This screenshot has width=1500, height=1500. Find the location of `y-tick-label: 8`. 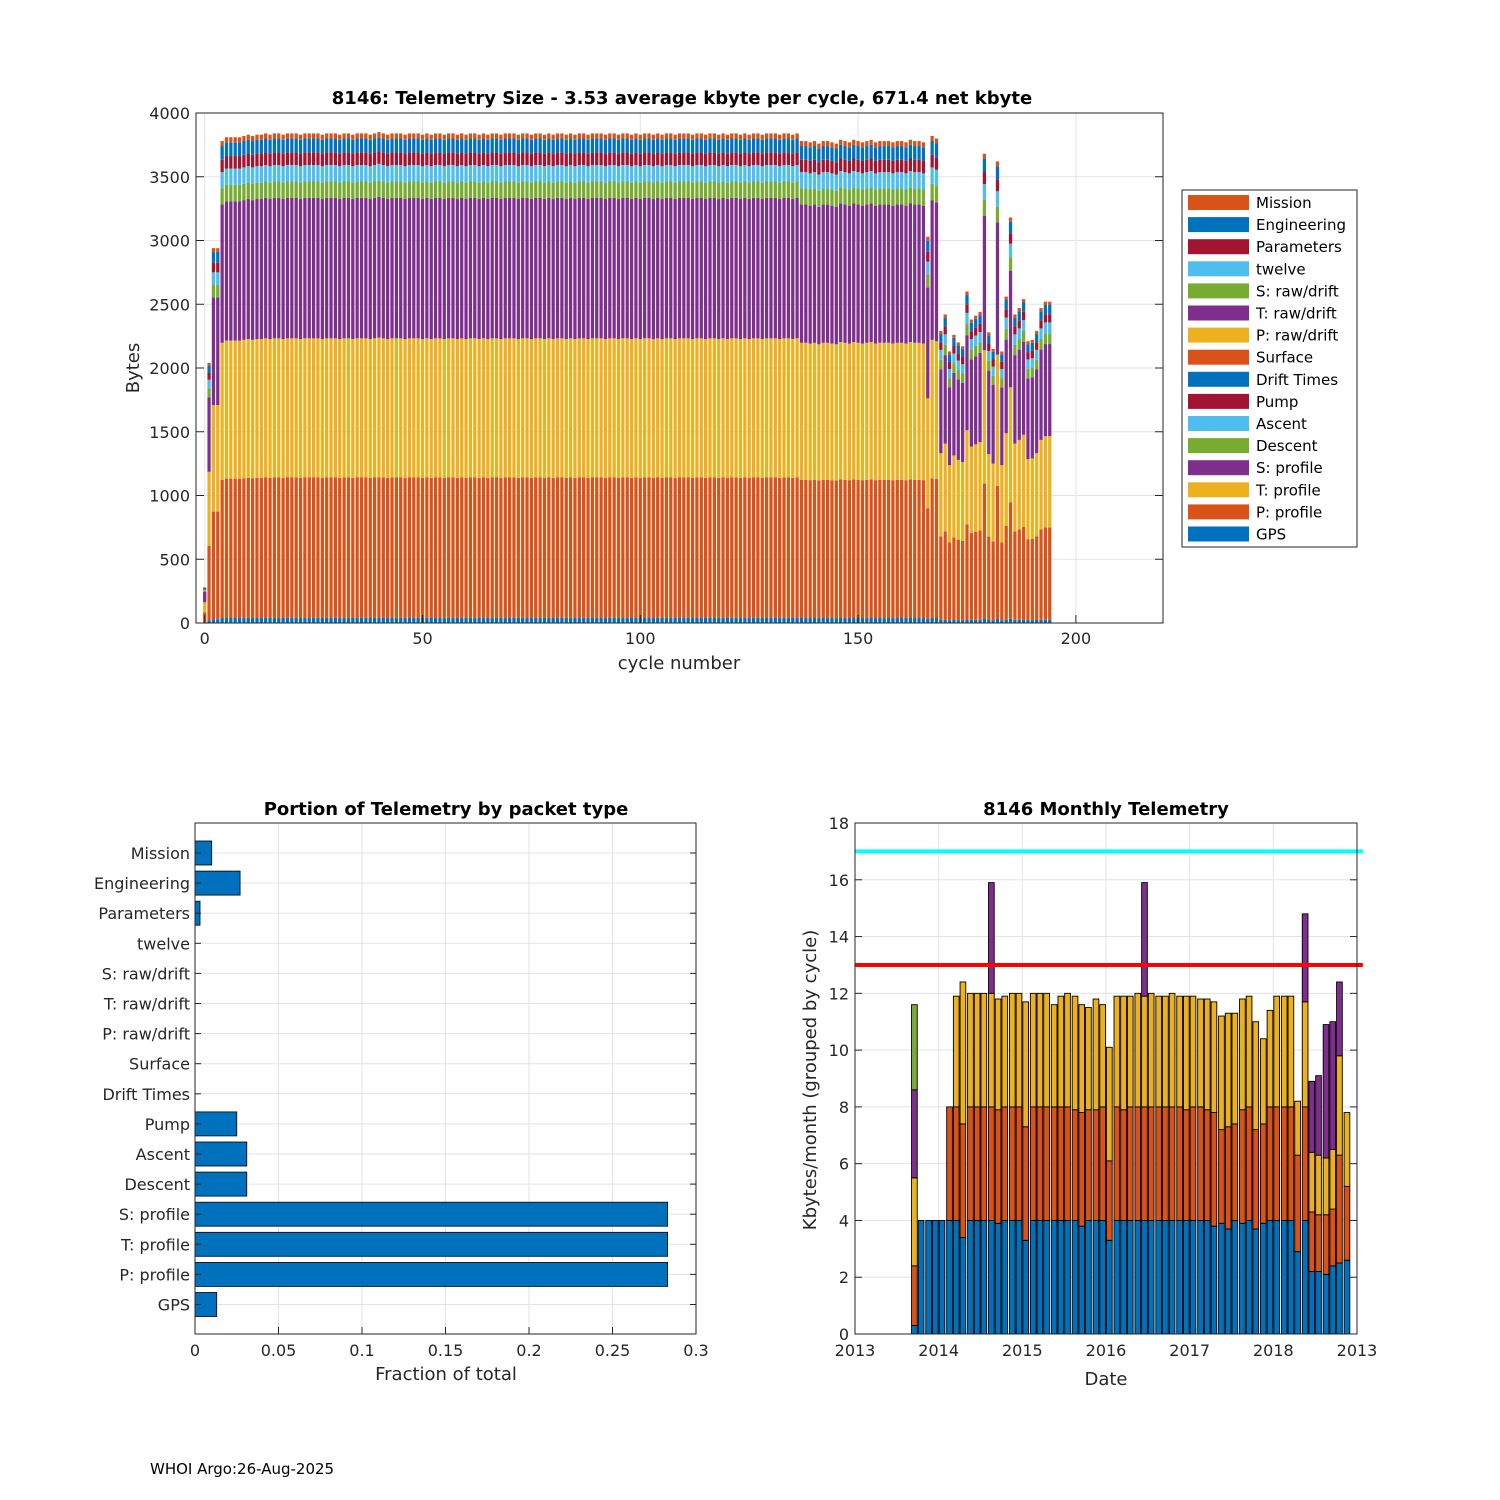

y-tick-label: 8 is located at coordinates (844, 1107).